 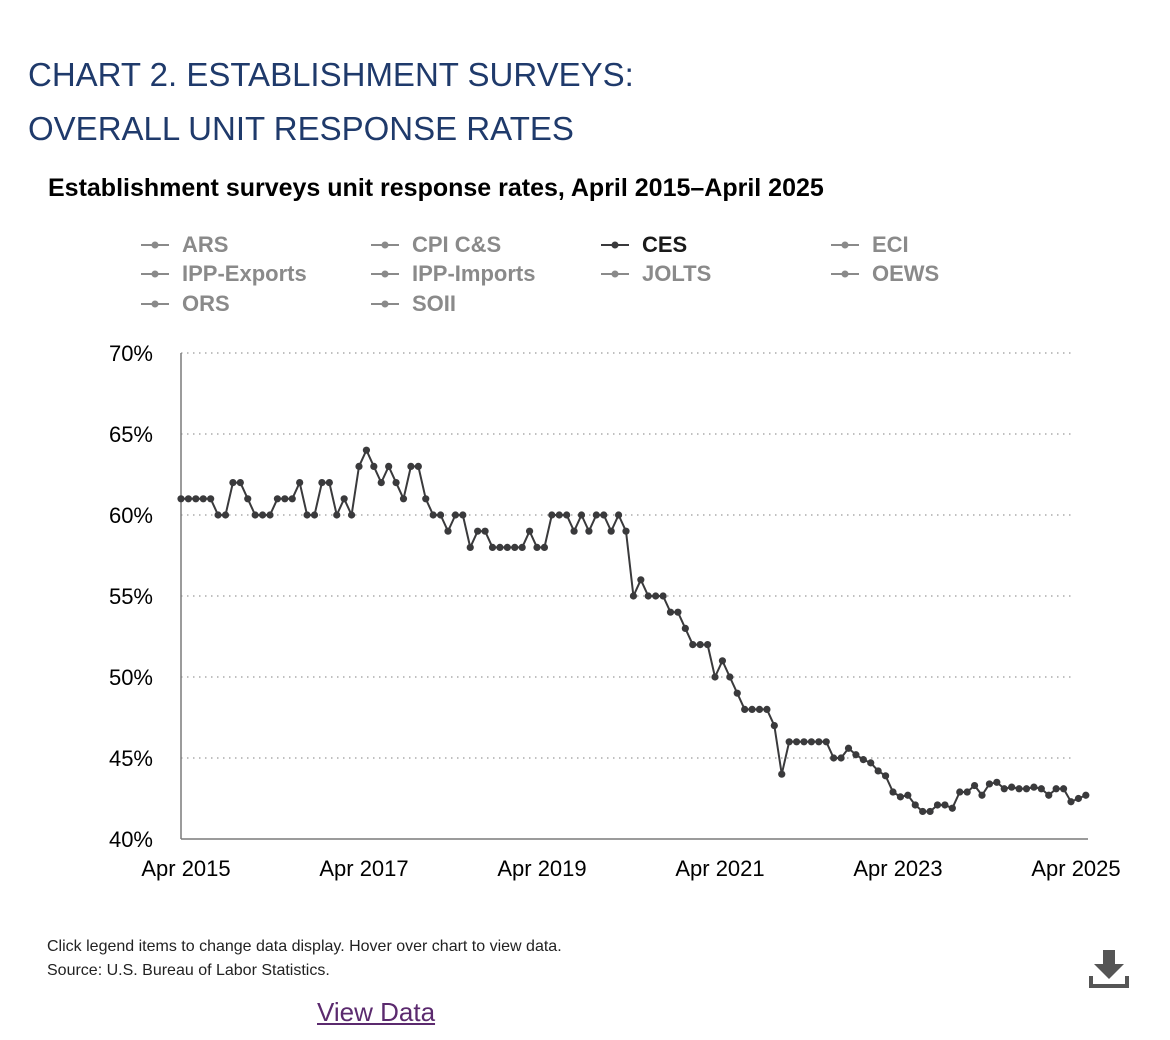 I want to click on legend-label: JOLTS, so click(x=677, y=274).